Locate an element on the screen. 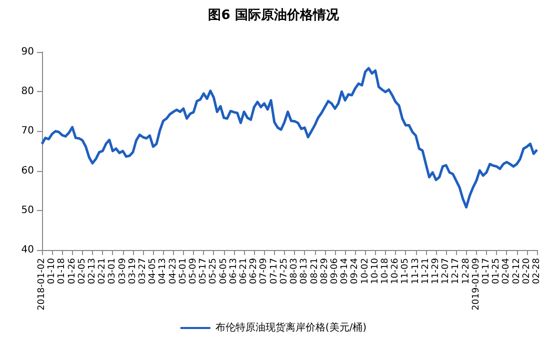  x-tick-label: 07-17 is located at coordinates (274, 271).